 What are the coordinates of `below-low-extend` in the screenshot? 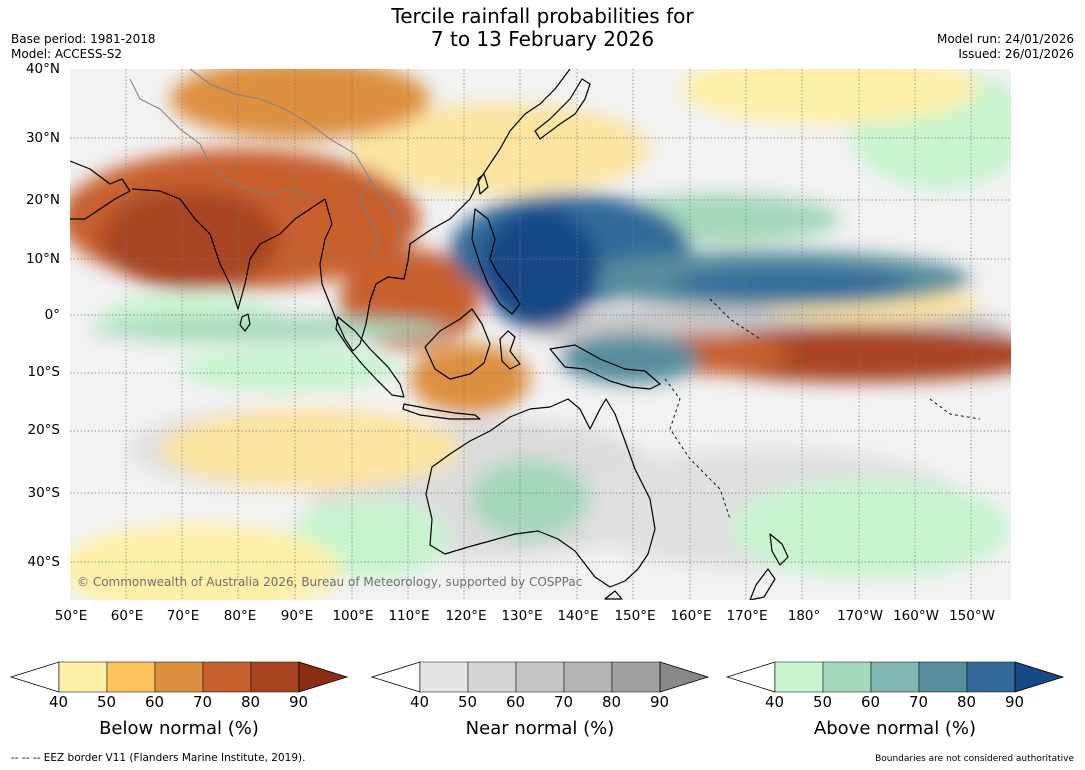 It's located at (34, 677).